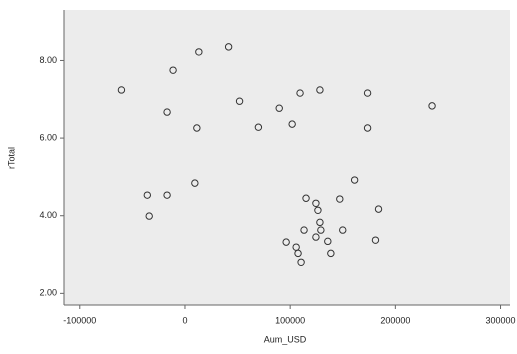  I want to click on y-axis-title: rTotal, so click(11, 158).